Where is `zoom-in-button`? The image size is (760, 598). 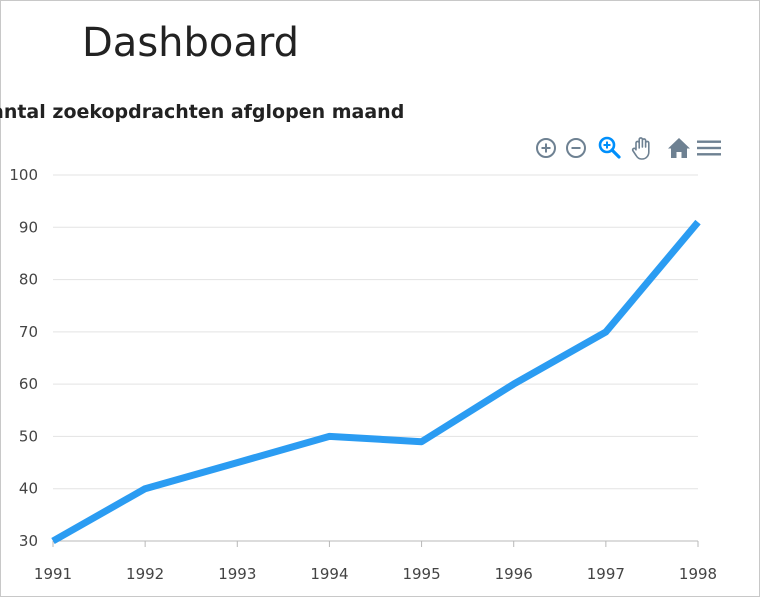 zoom-in-button is located at coordinates (546, 148).